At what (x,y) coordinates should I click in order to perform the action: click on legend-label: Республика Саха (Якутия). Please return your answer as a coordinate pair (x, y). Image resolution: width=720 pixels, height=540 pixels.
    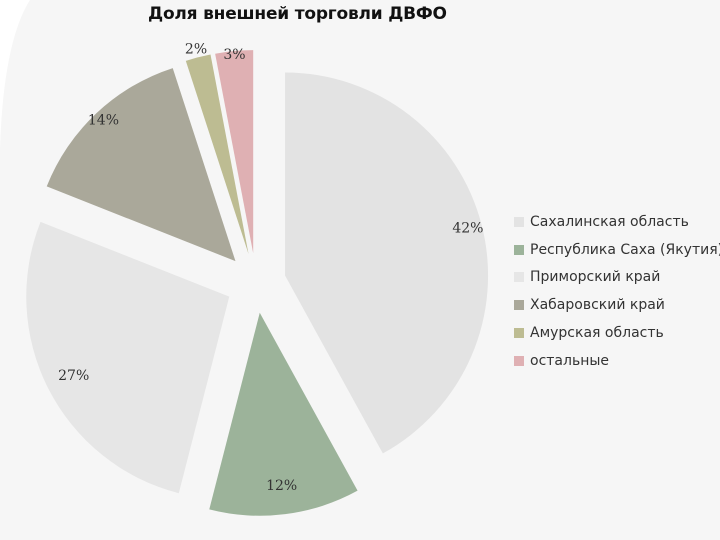
    Looking at the image, I should click on (625, 249).